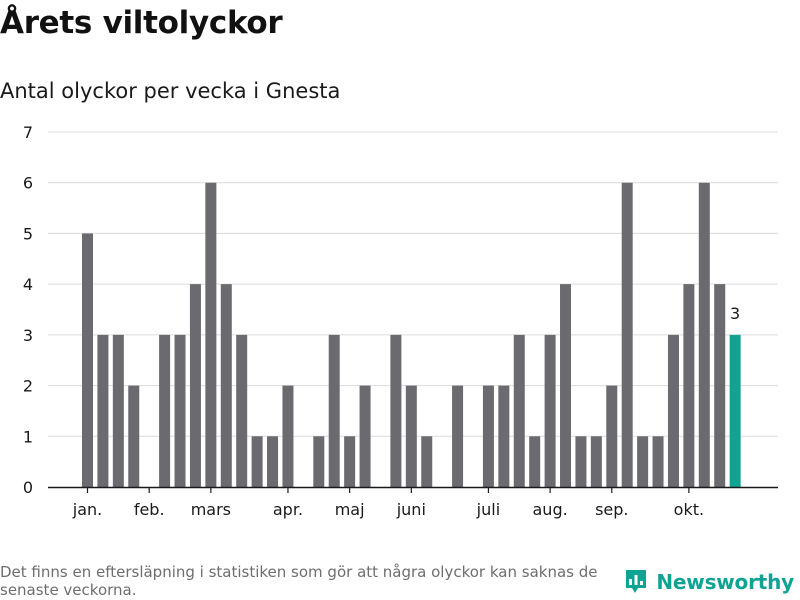 This screenshot has height=600, width=800. I want to click on brand-name: Newsworthy, so click(725, 582).